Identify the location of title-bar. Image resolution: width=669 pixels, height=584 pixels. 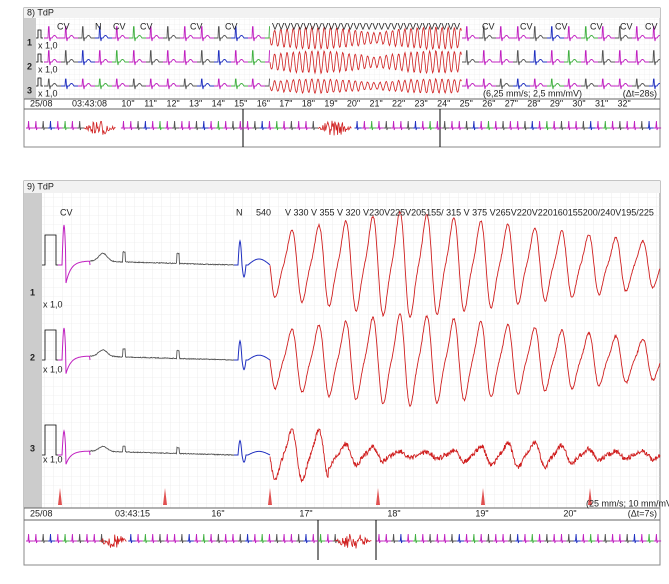
(342, 13).